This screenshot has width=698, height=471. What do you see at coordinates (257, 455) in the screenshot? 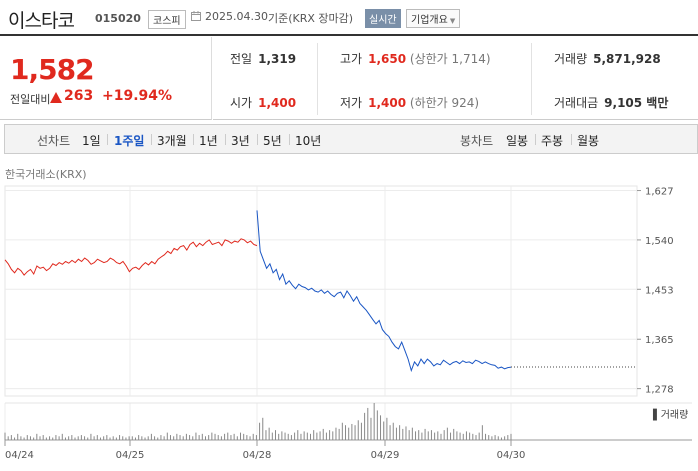
I see `x-tick-label: 04/28` at bounding box center [257, 455].